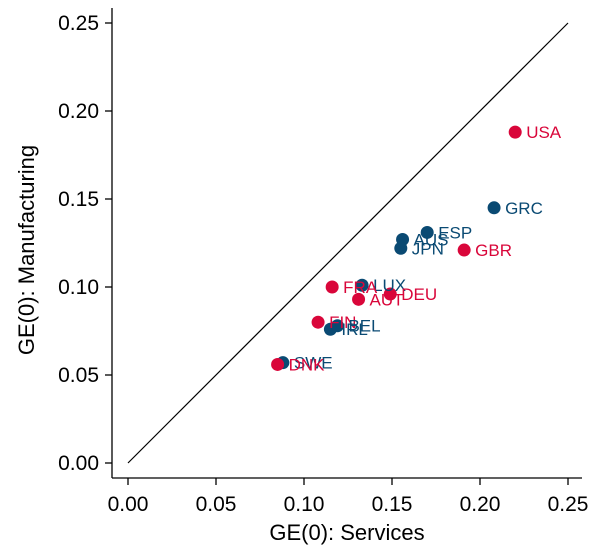 The width and height of the screenshot is (602, 546). I want to click on point-label-deu: DEU, so click(419, 294).